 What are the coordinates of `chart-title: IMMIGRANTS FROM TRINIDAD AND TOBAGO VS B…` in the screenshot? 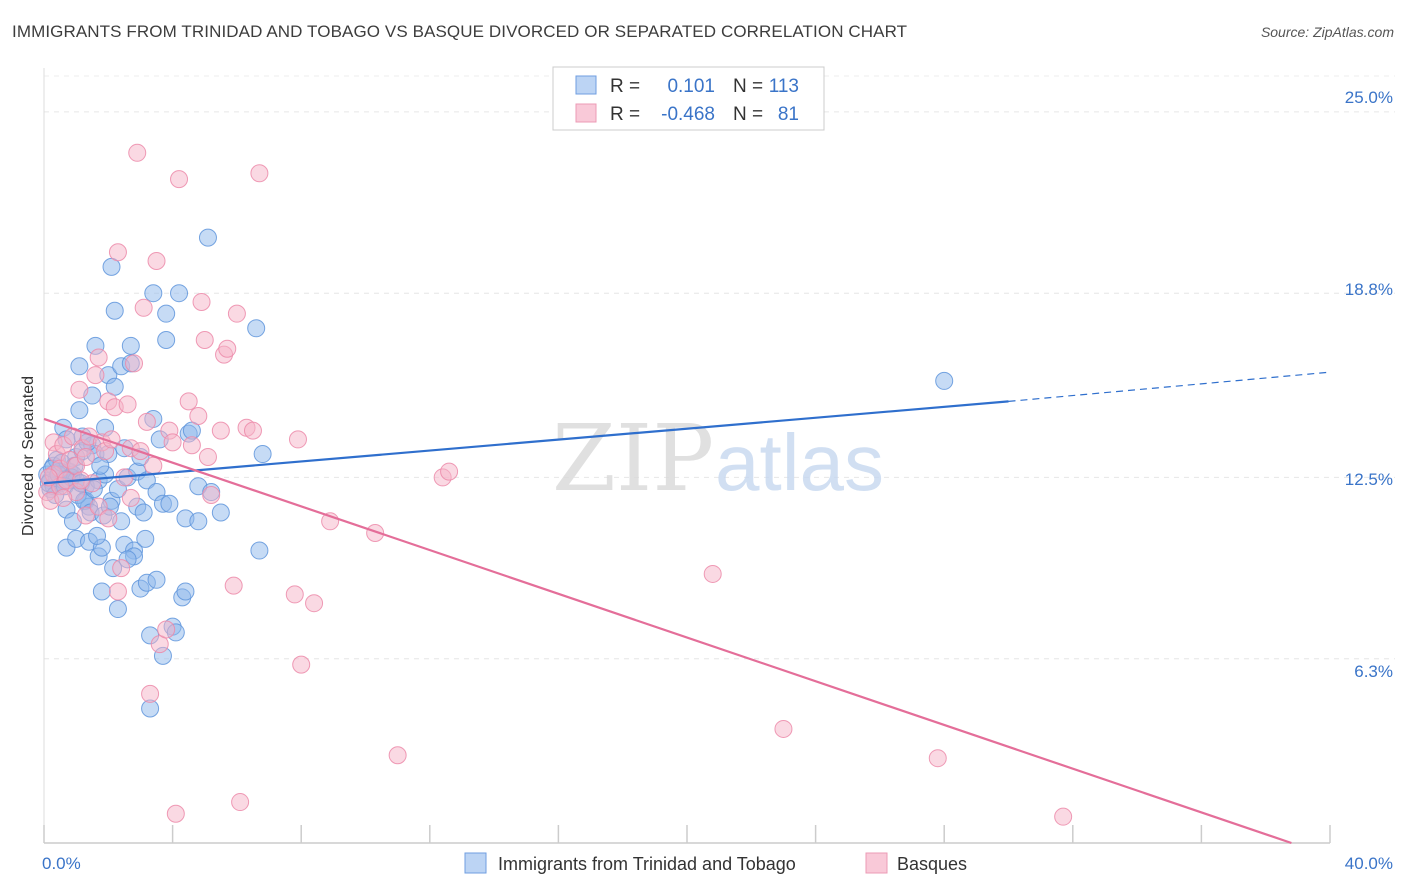 It's located at (460, 31).